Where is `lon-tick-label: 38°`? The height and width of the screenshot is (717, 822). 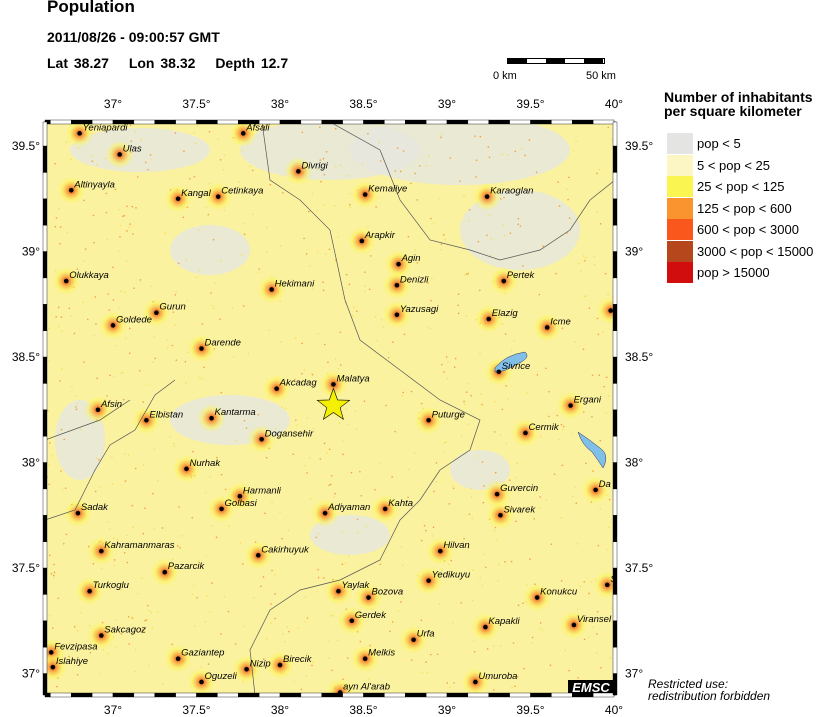
lon-tick-label: 38° is located at coordinates (280, 710).